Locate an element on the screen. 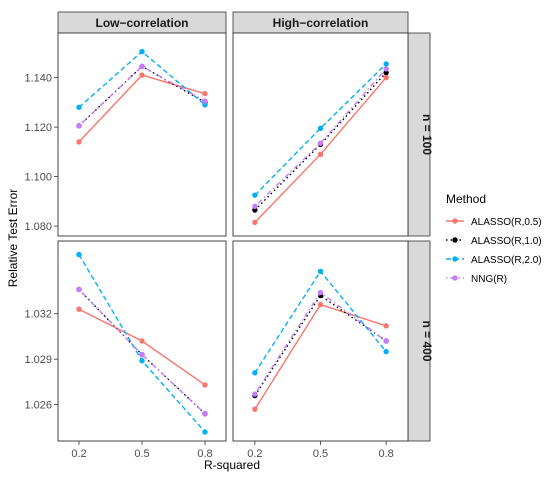  legend-entry-label: NNG(R) is located at coordinates (489, 279).